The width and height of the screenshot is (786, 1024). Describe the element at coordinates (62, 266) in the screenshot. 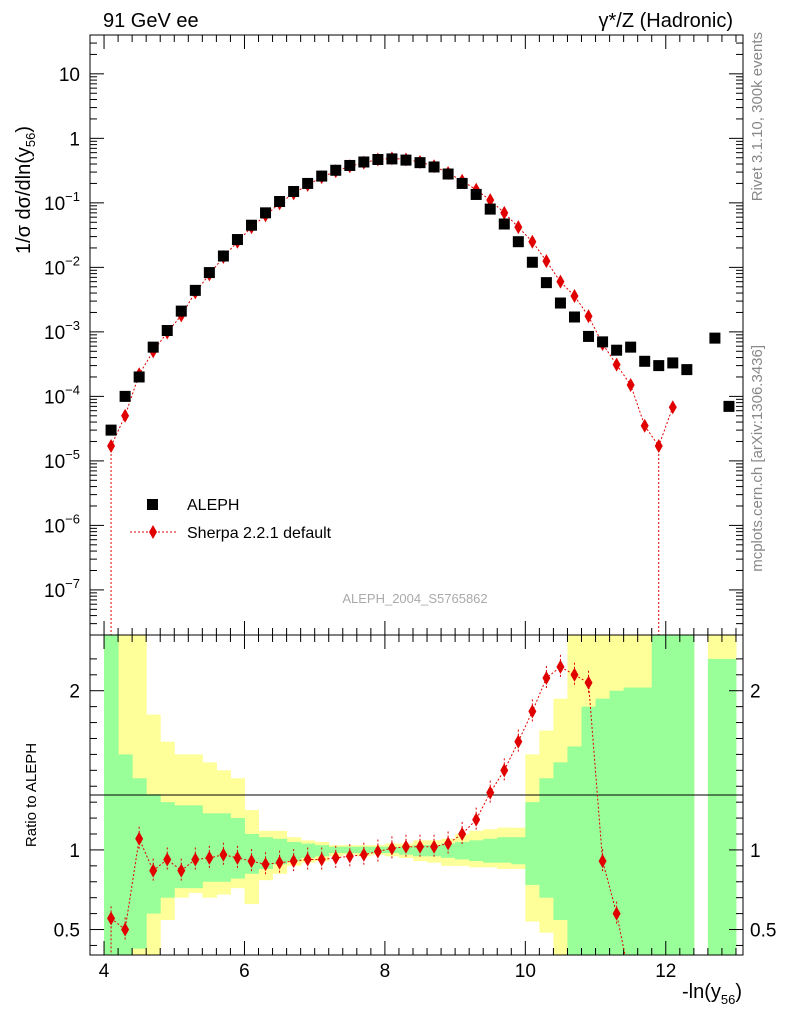

I see `main-y-tick-label: 10⁻²` at that location.